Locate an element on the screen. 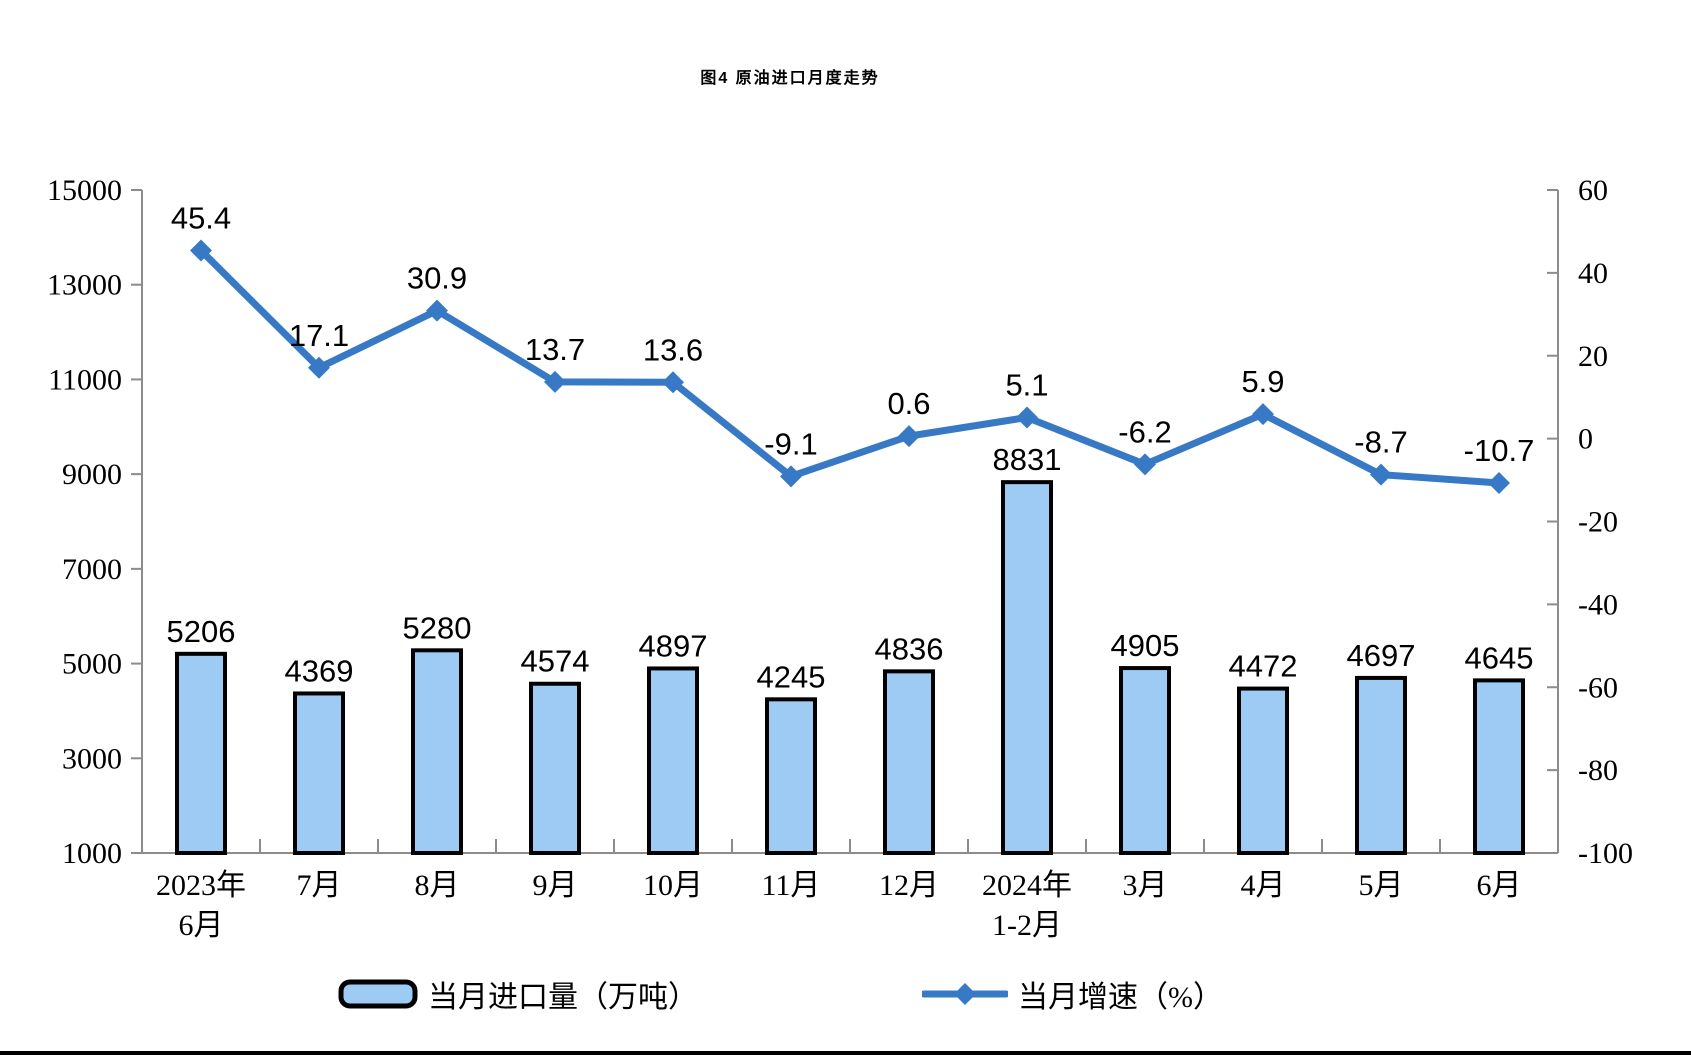  x-axis-category-label: 5月 is located at coordinates (1381, 885).